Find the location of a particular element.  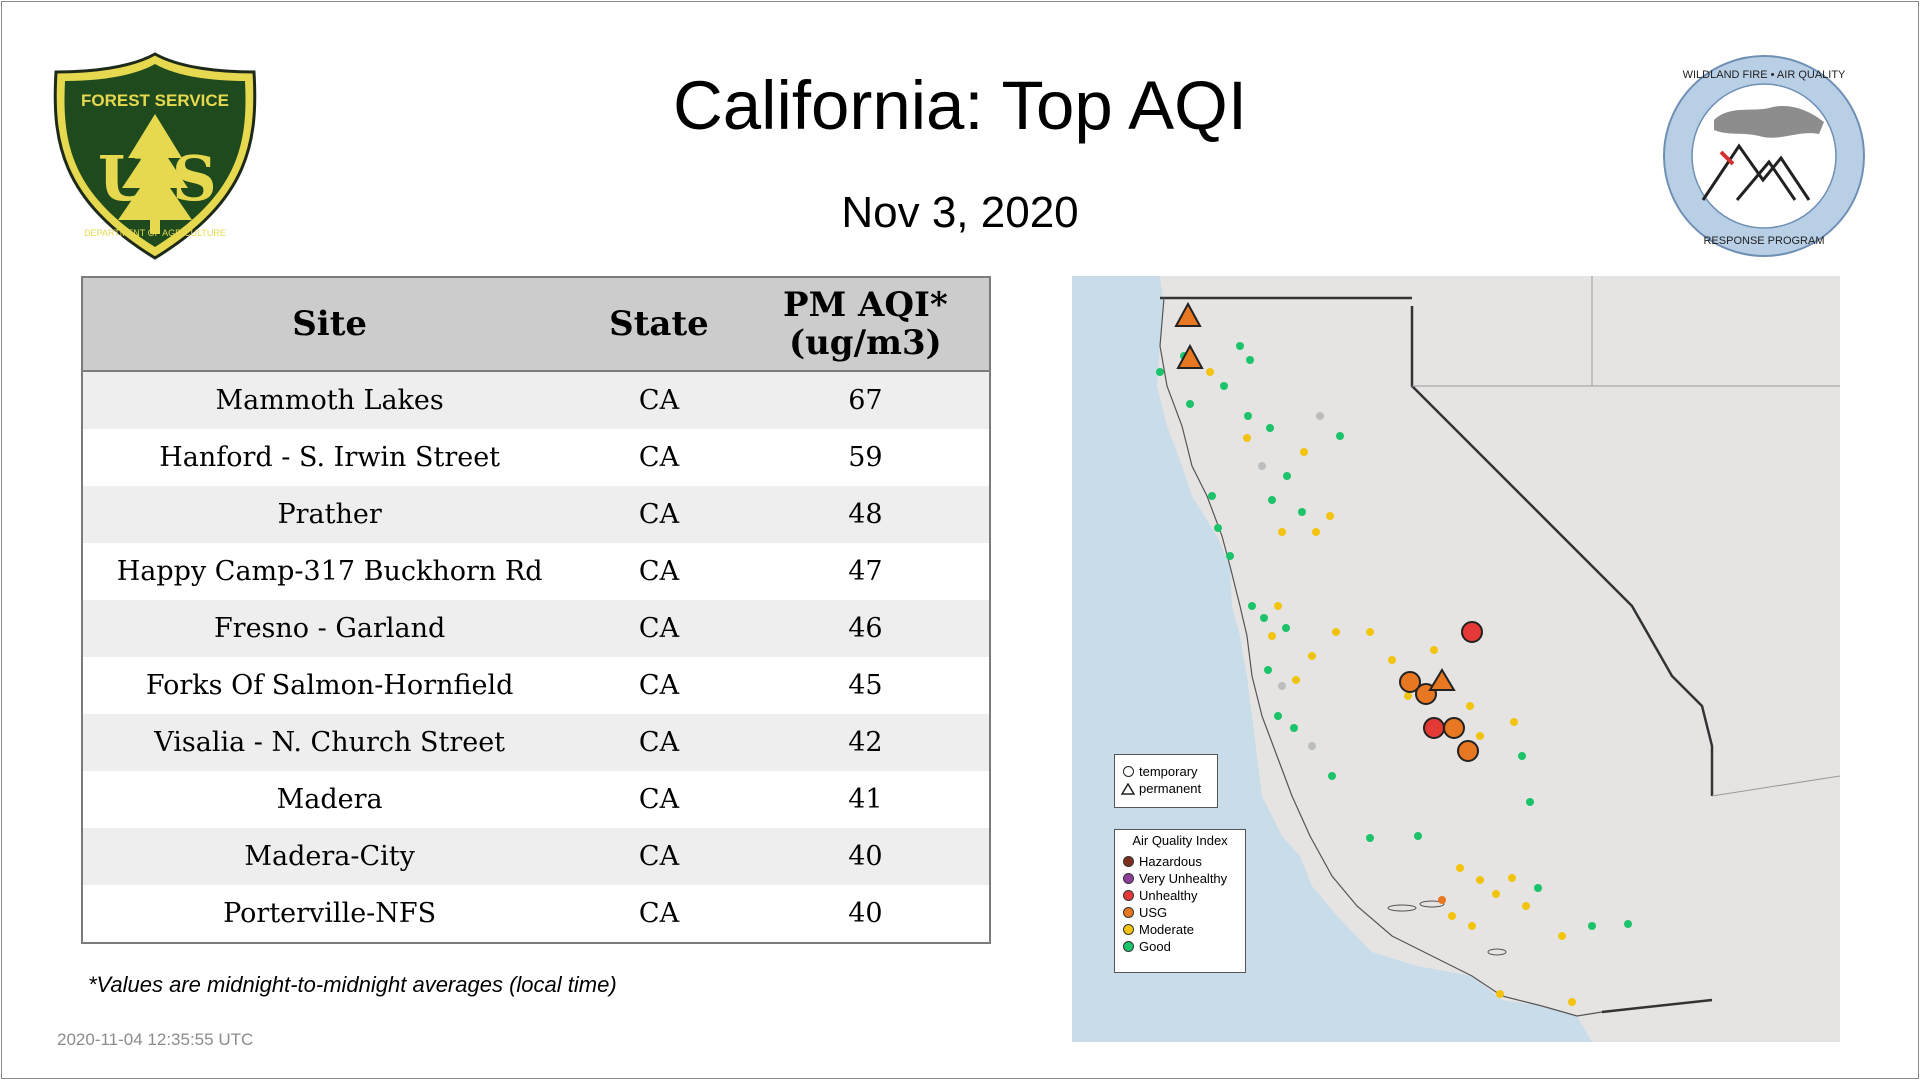

table-row: Happy Camp-317 Buckhorn Rd CA 47 is located at coordinates (536, 571).